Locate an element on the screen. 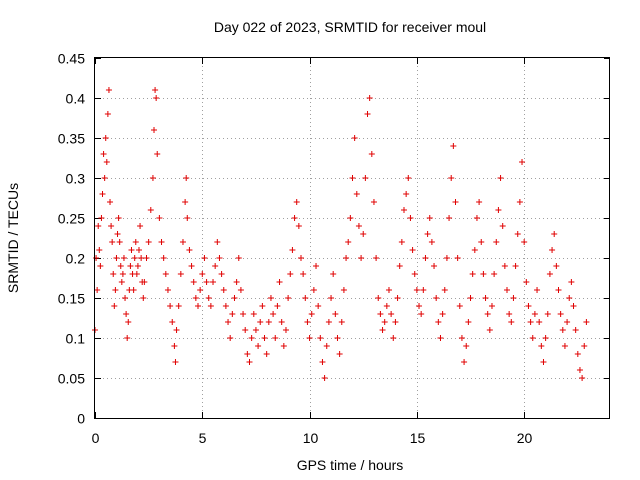 Image resolution: width=640 pixels, height=480 pixels. y-tick-label: 0 is located at coordinates (81, 419).